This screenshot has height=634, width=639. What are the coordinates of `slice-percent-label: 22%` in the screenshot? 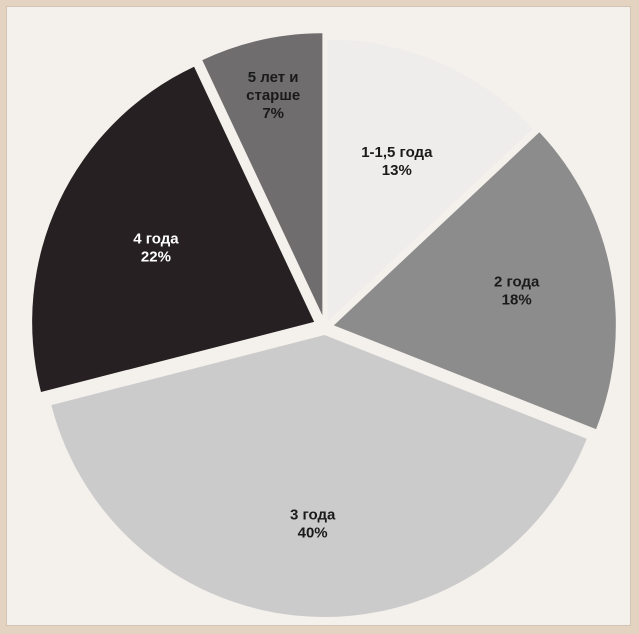 It's located at (156, 256).